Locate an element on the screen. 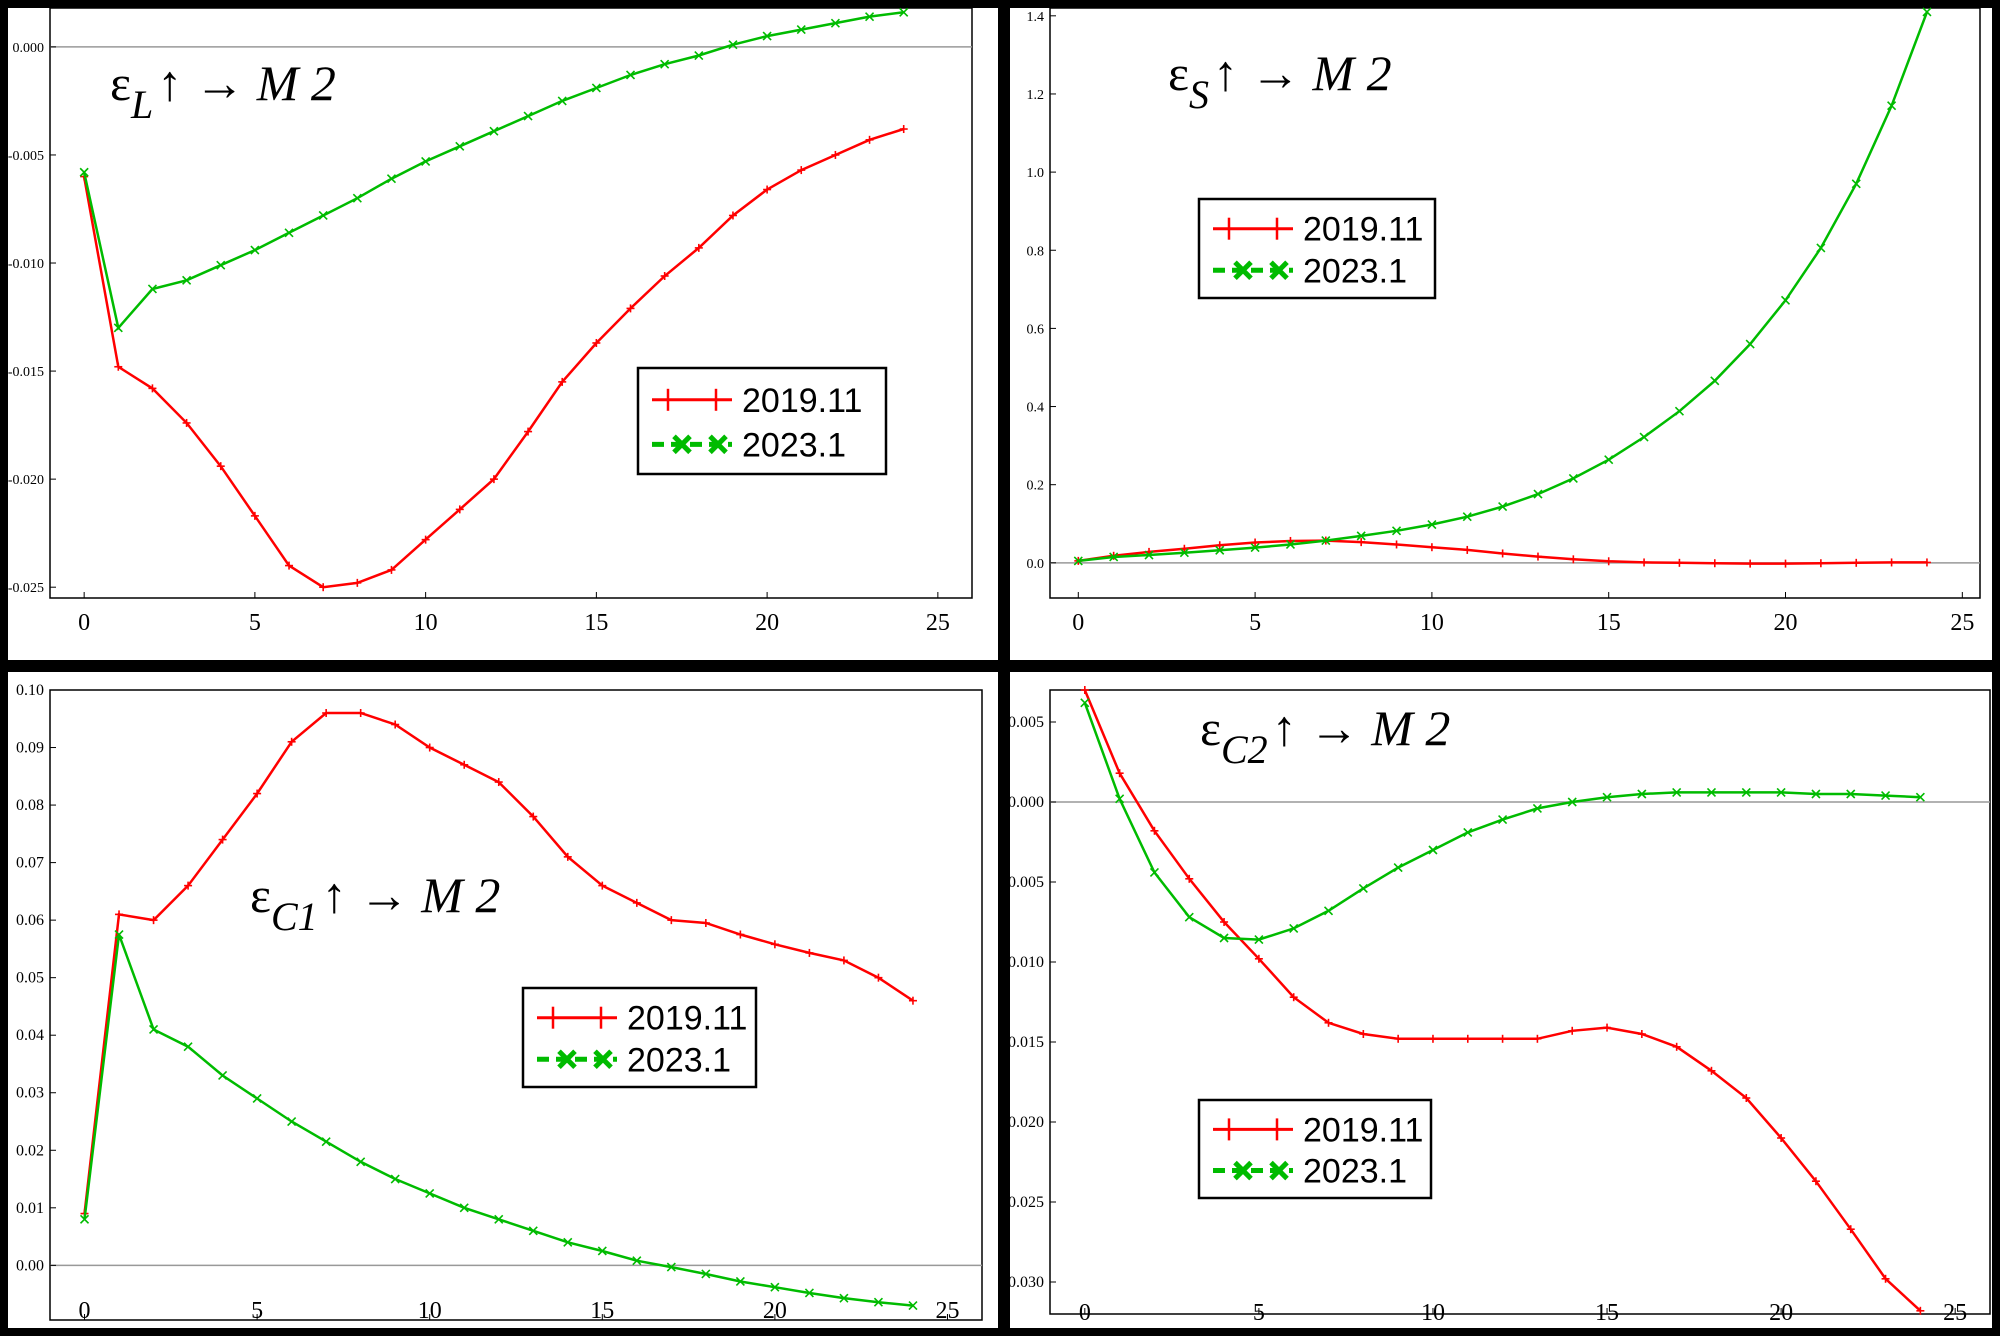 This screenshot has height=1336, width=2000. x-tick-label: 5 is located at coordinates (257, 1311).